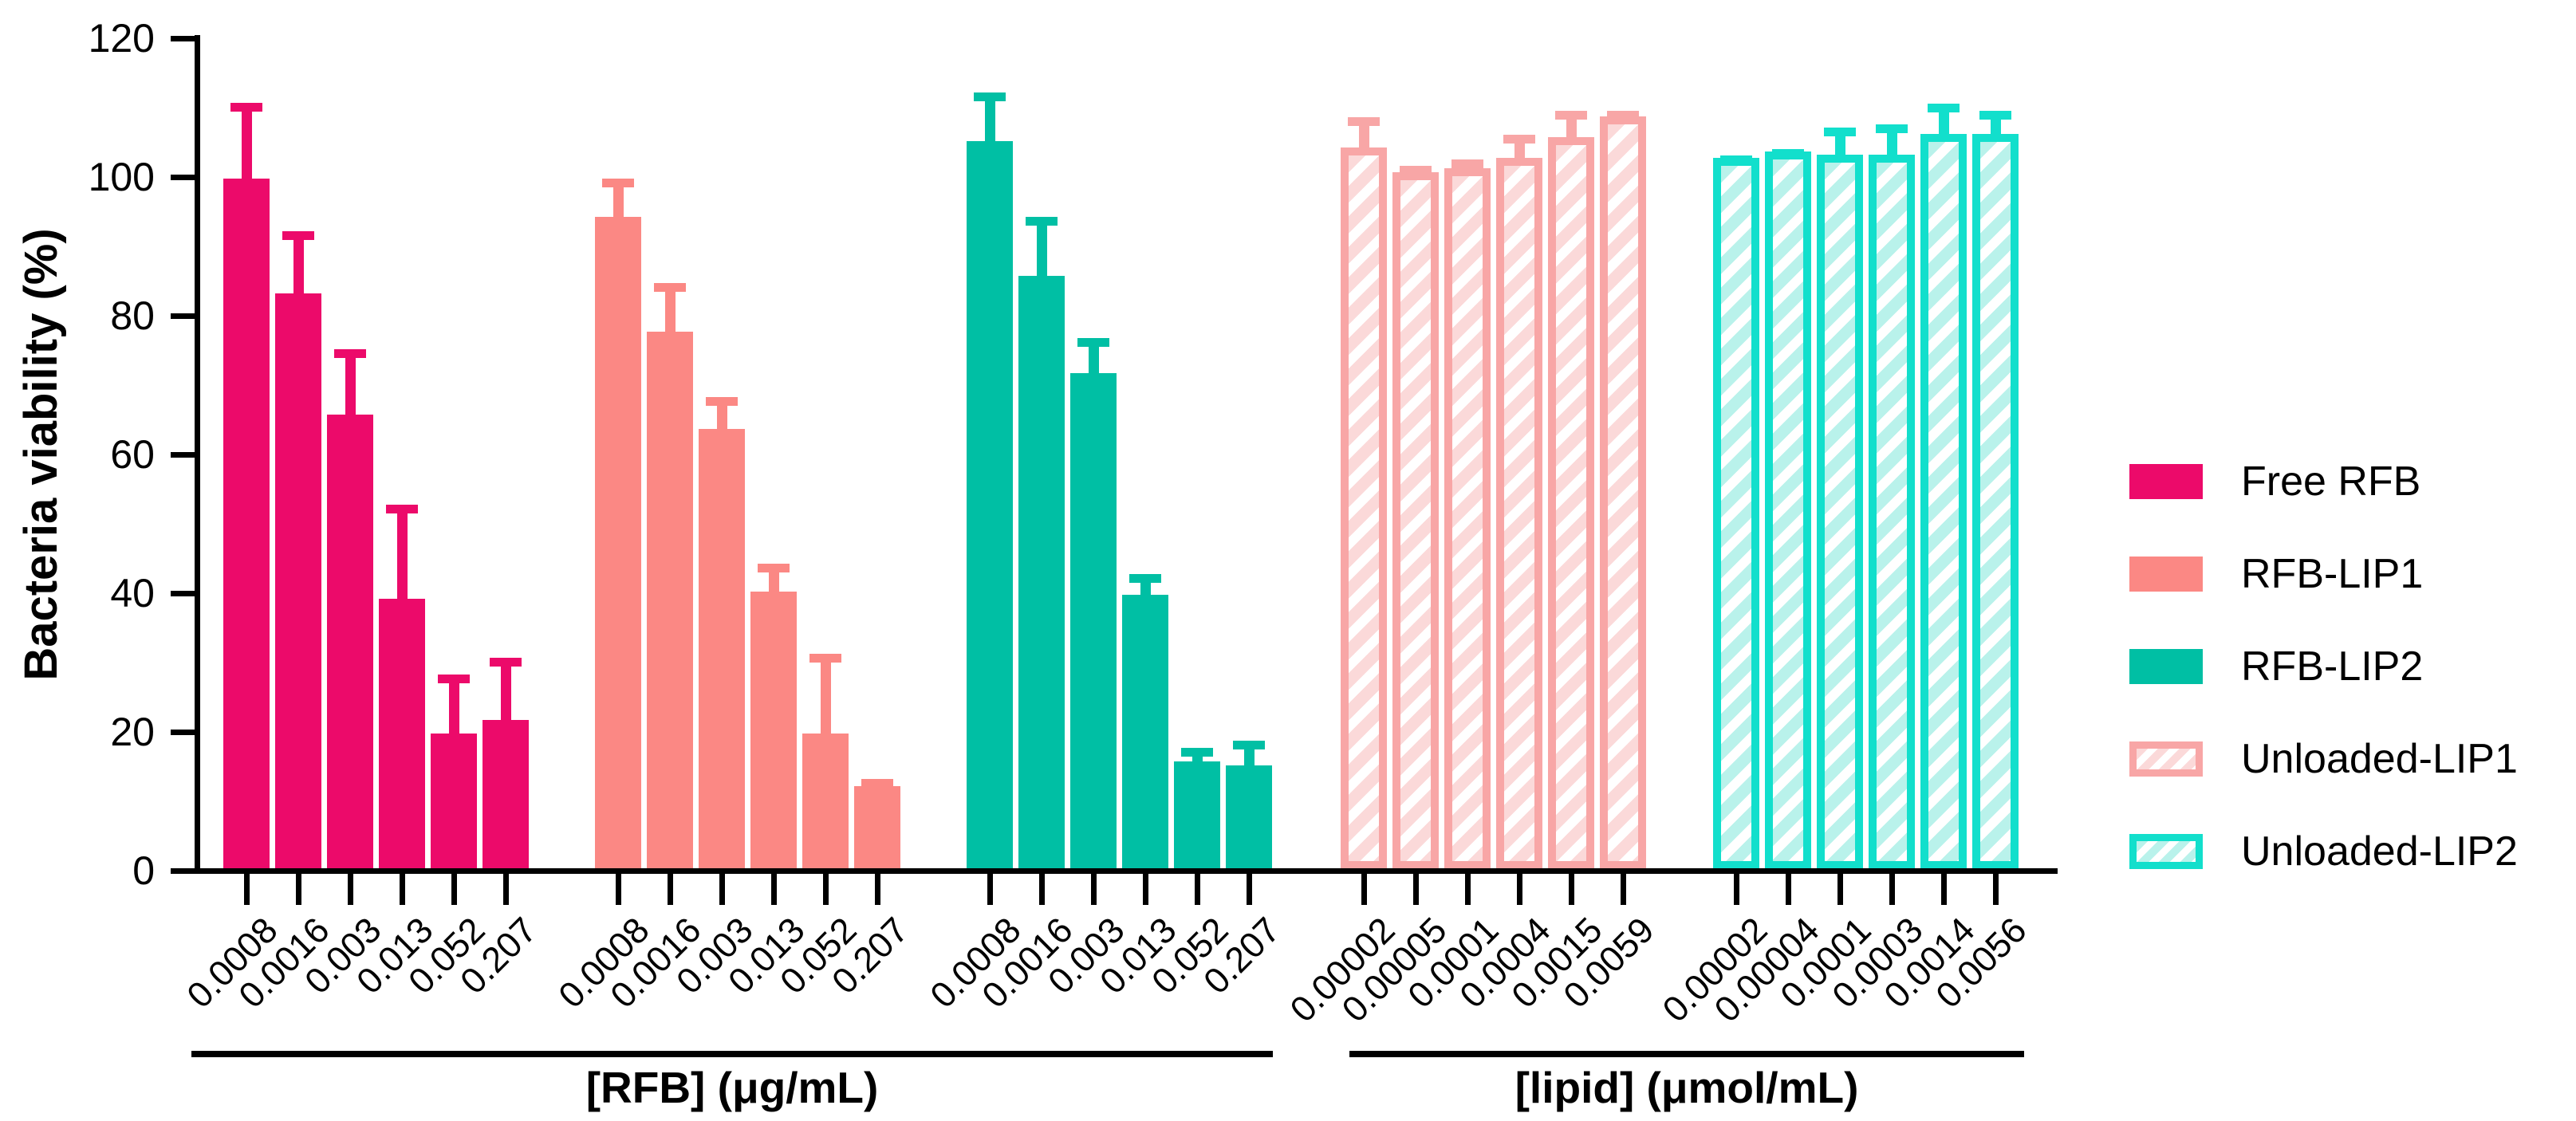 The width and height of the screenshot is (2576, 1121). Describe the element at coordinates (2166, 574) in the screenshot. I see `legend-swatch-rfb-lip1` at that location.